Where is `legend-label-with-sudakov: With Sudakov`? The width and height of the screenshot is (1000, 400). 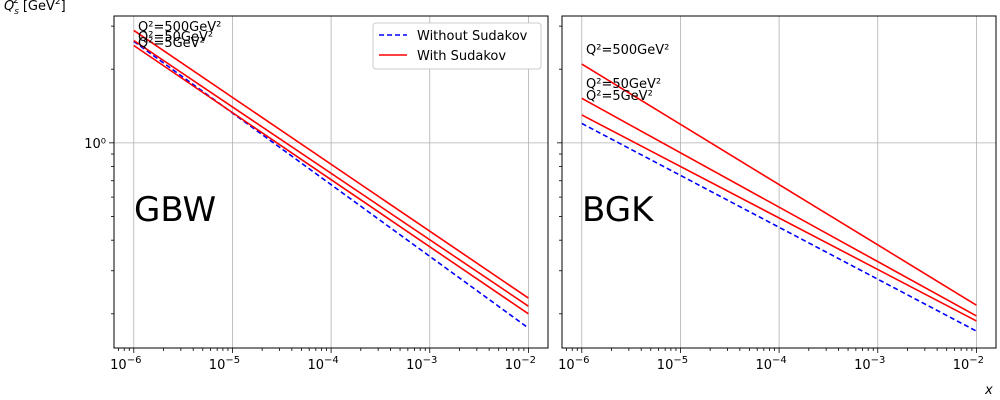 legend-label-with-sudakov: With Sudakov is located at coordinates (461, 56).